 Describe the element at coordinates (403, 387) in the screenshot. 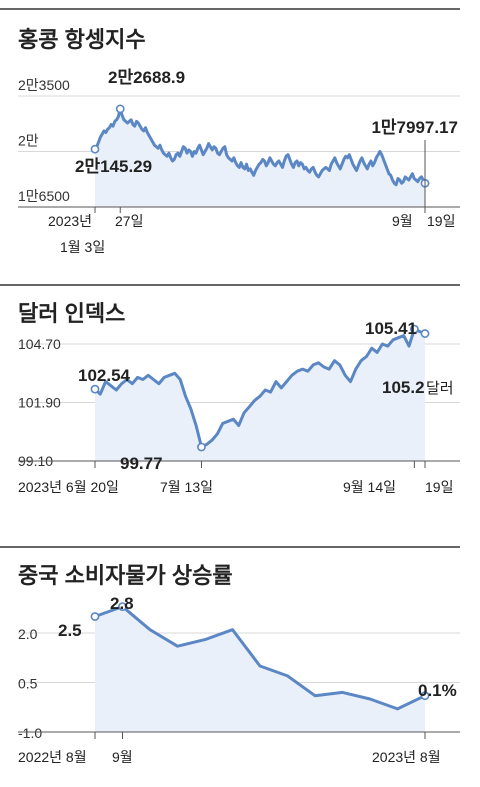

I see `end-value-label: 105.2` at that location.